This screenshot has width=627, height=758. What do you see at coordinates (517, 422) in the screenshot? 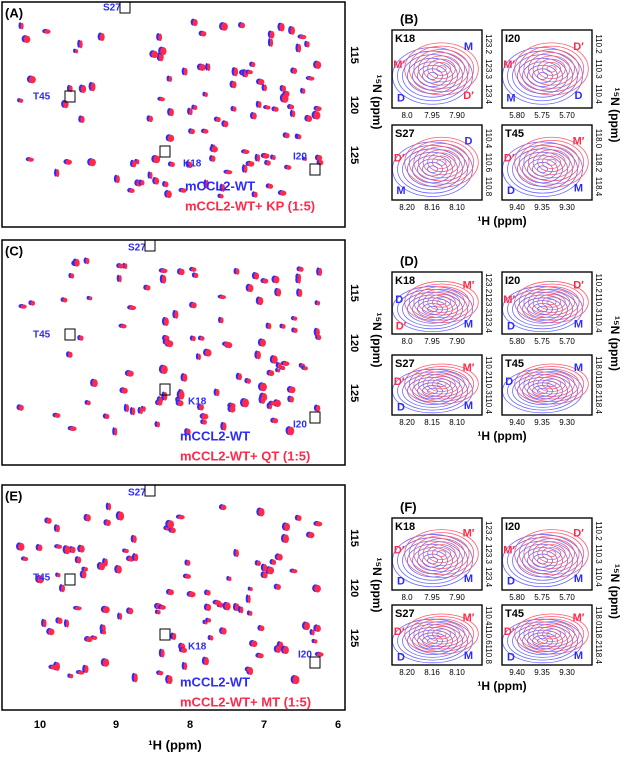
I see `inset-x-tick: 9.40` at bounding box center [517, 422].